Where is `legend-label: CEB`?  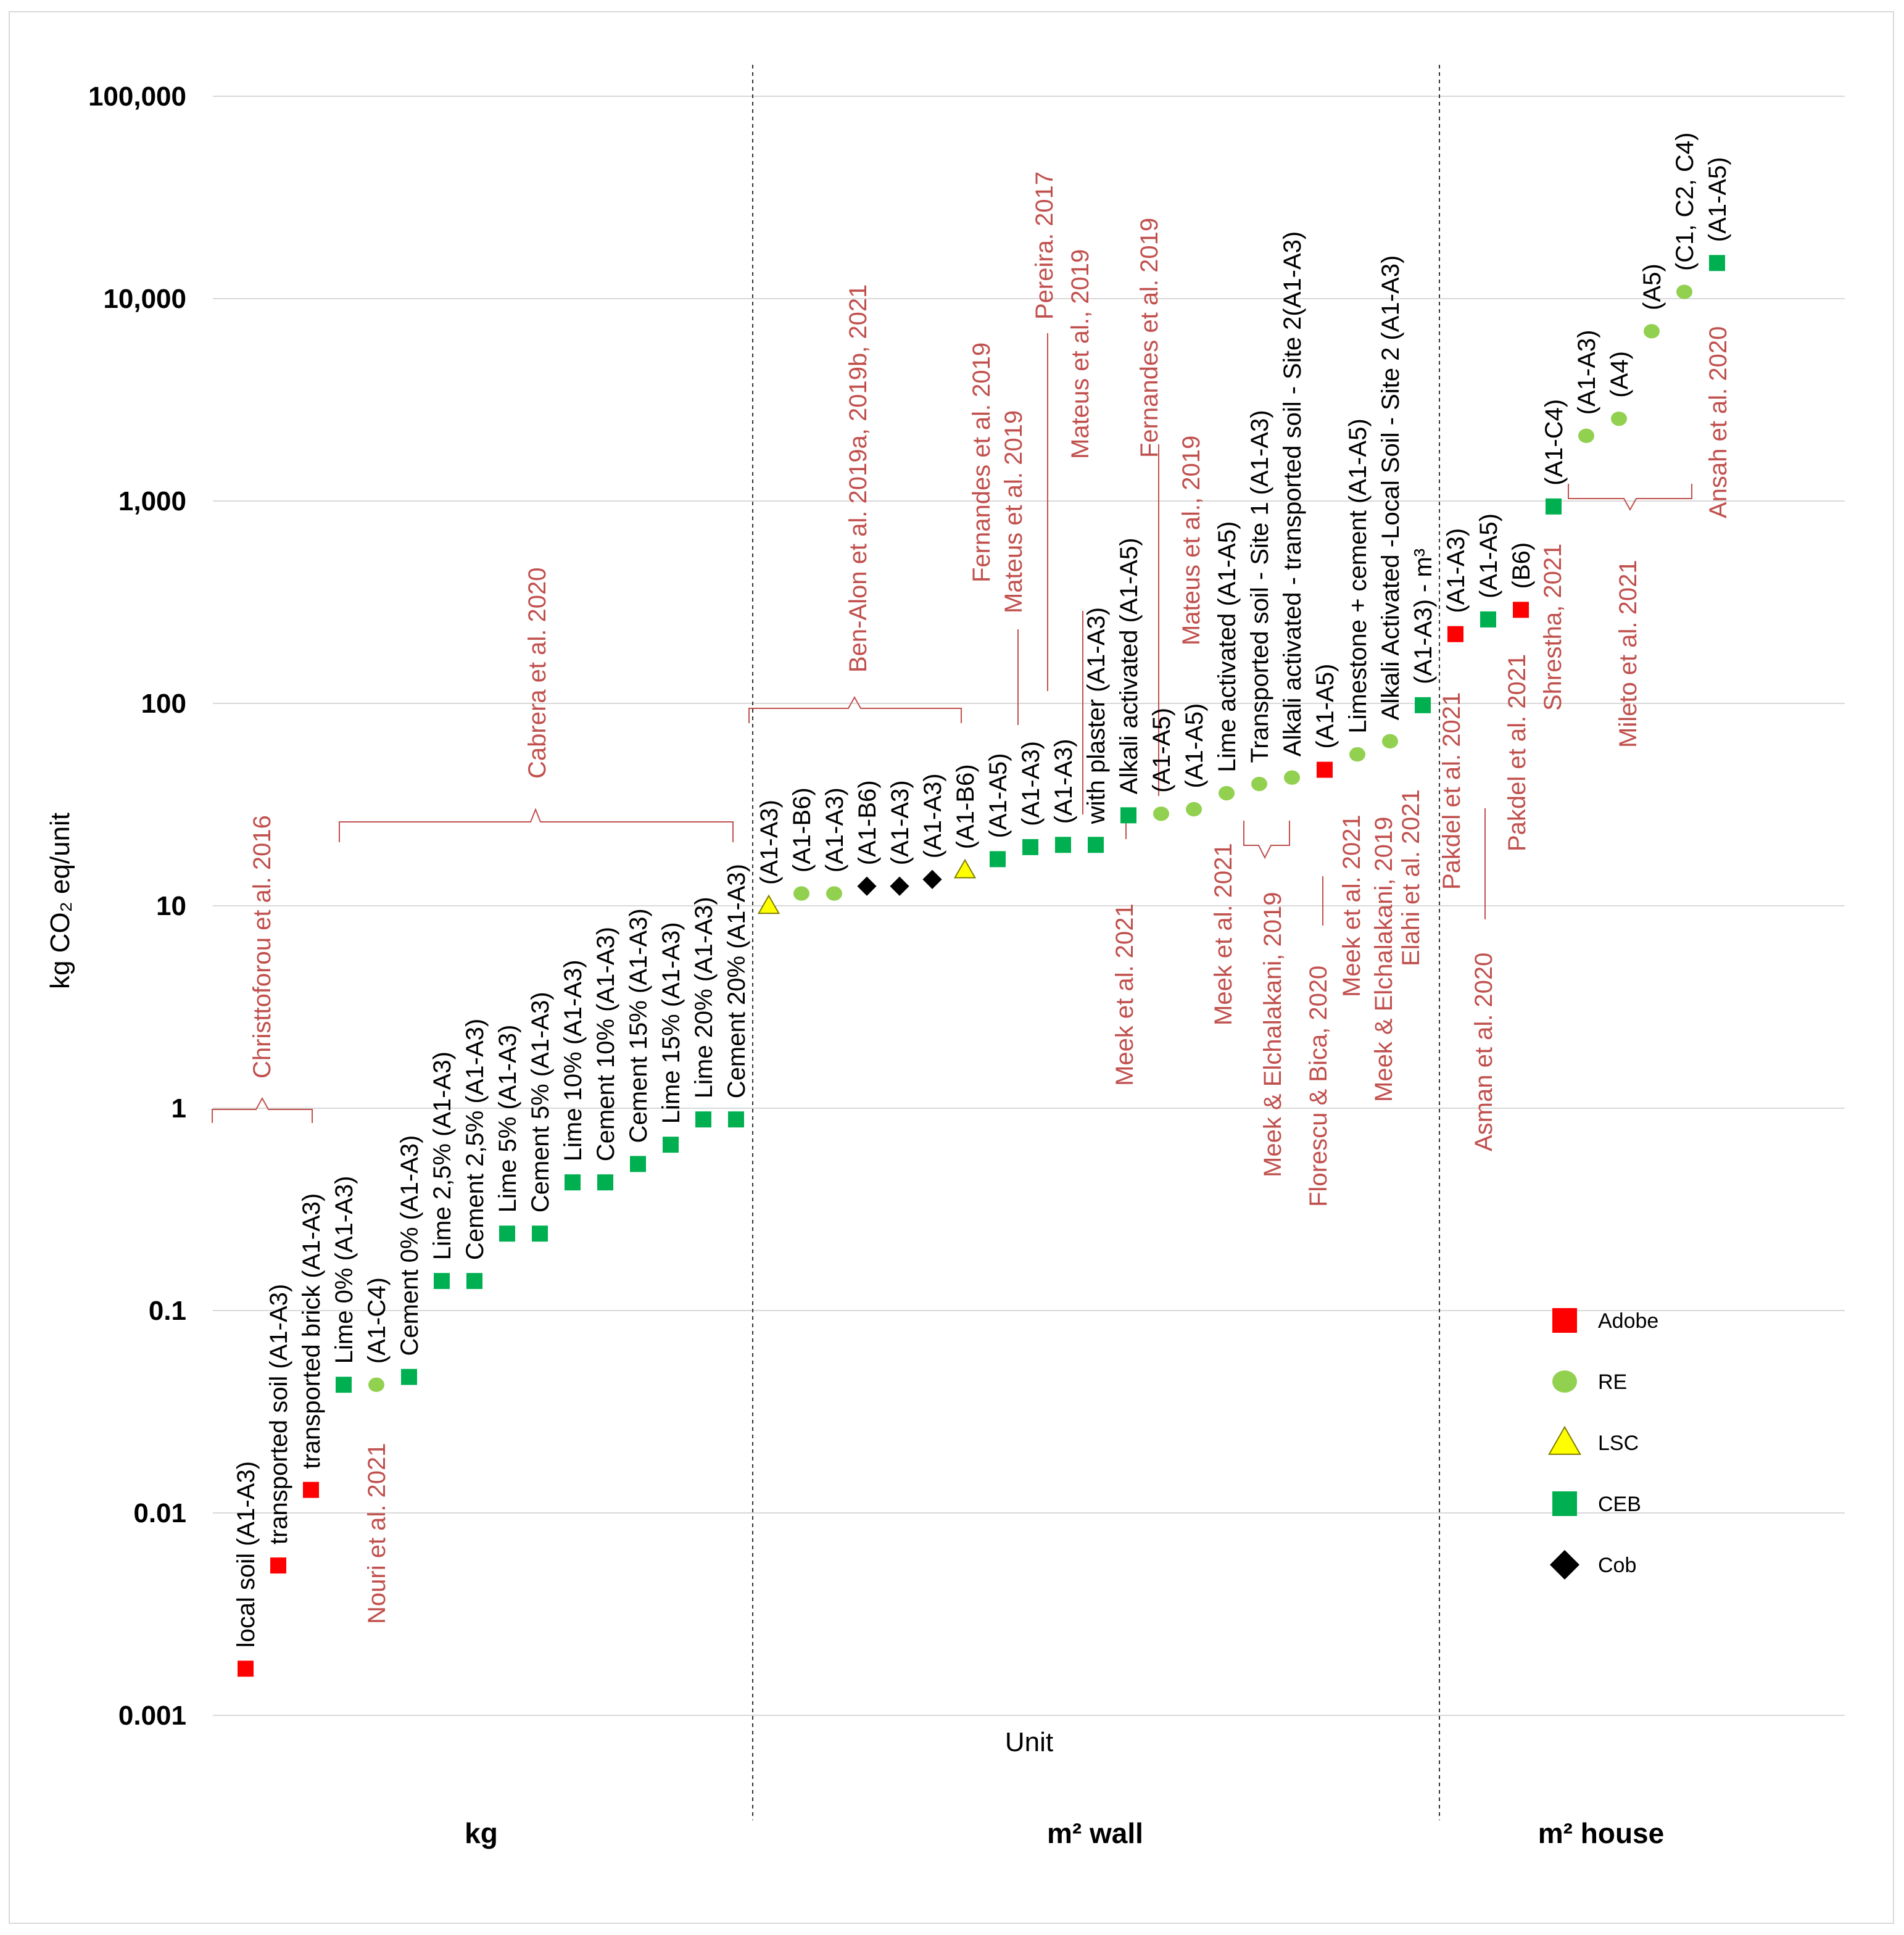
legend-label: CEB is located at coordinates (1620, 1504).